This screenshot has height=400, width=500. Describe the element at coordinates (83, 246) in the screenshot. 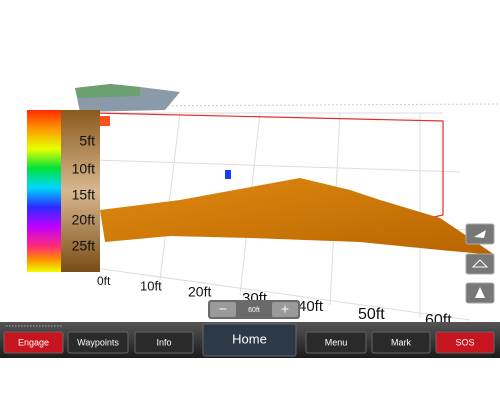

I see `depth-label: 25ft` at that location.